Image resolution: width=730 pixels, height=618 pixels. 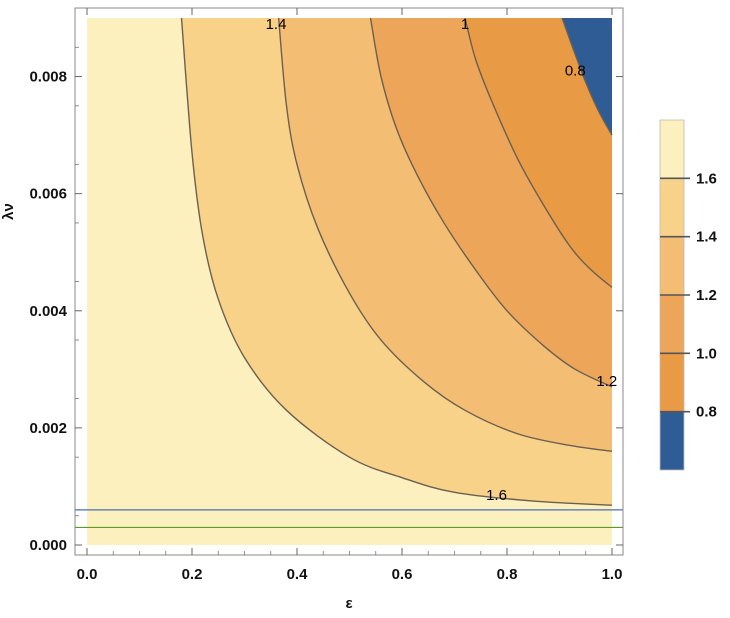 What do you see at coordinates (672, 207) in the screenshot?
I see `colorbar-band-1.4` at bounding box center [672, 207].